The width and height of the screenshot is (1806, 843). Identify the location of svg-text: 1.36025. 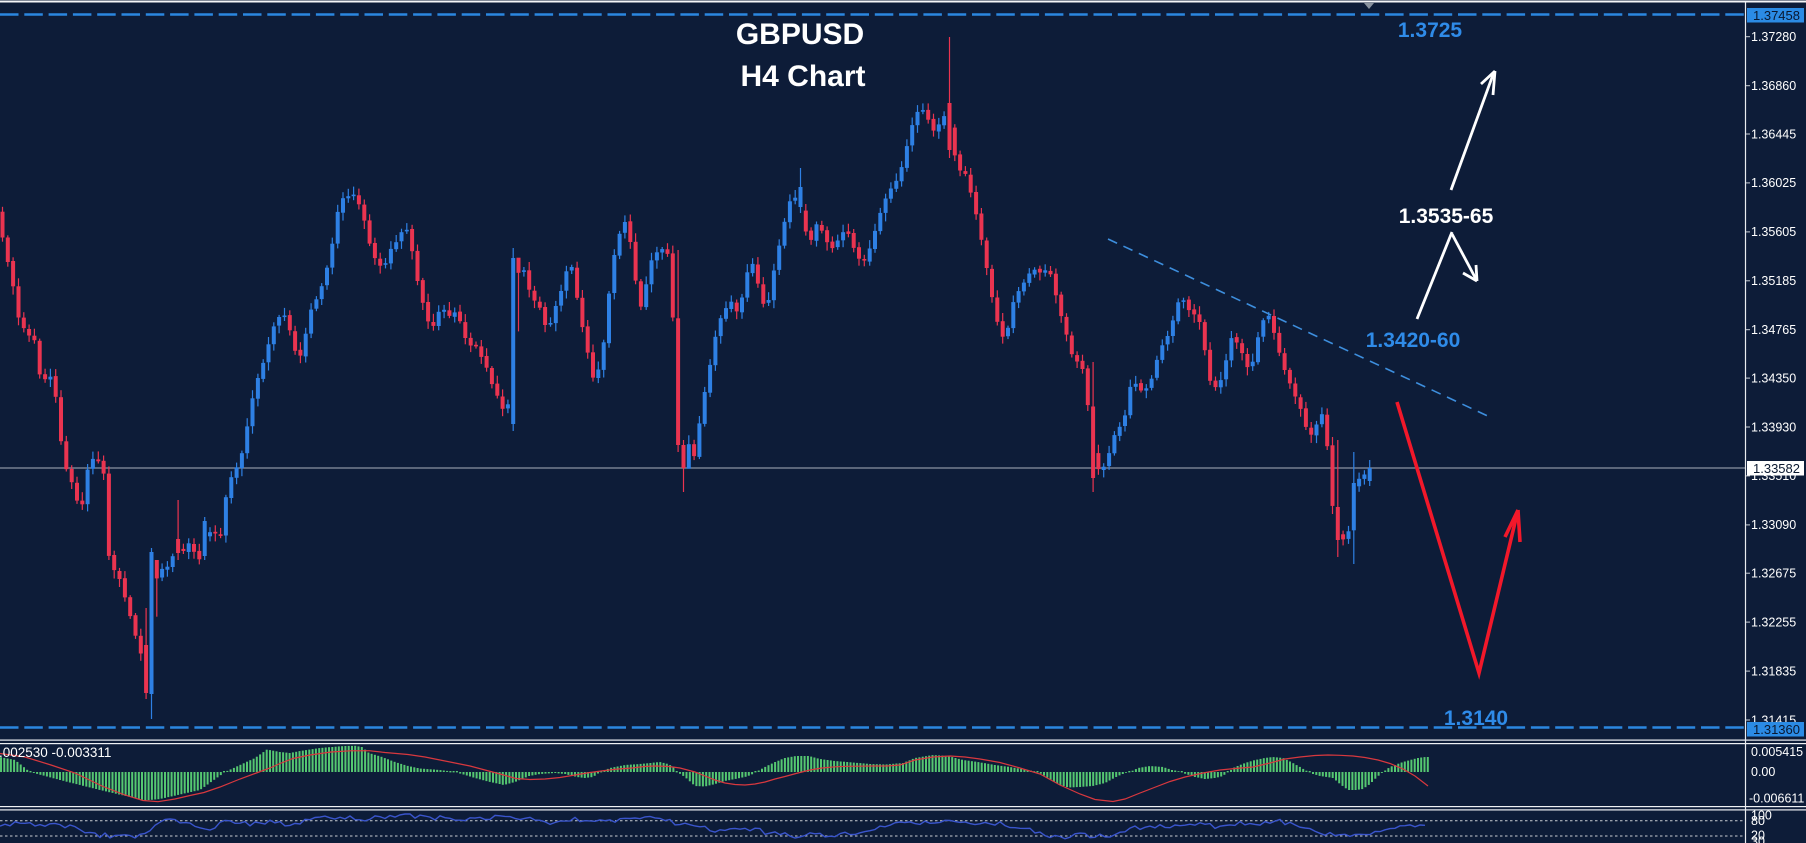
(1773, 183).